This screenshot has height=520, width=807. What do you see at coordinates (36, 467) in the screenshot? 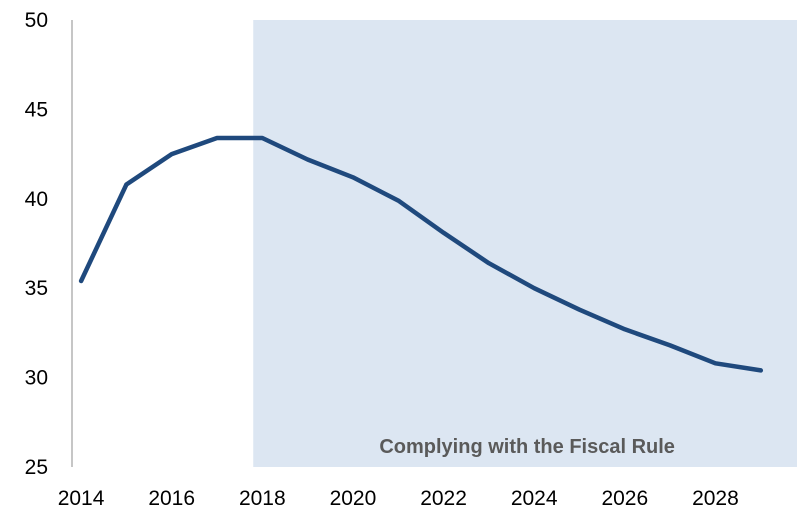
I see `y-tick-label: 25` at bounding box center [36, 467].